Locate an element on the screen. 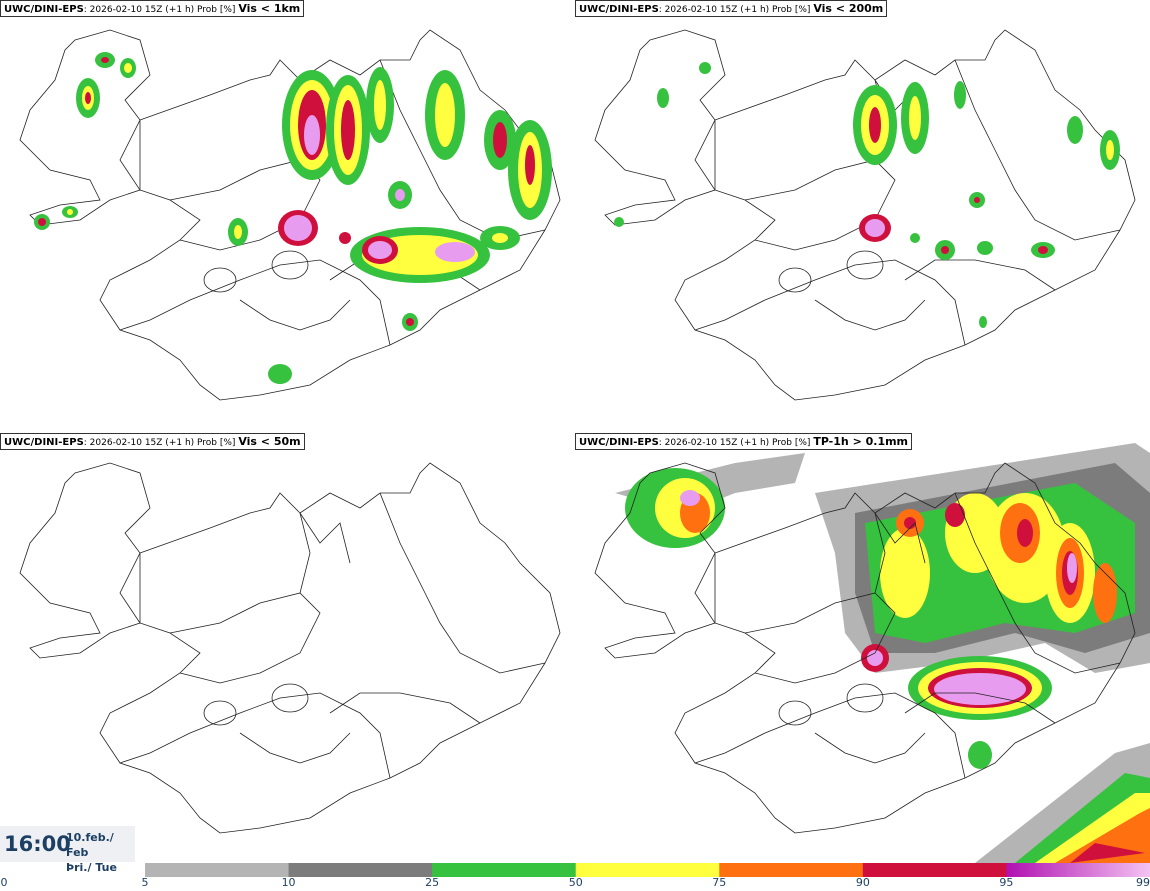  valid-time-box: 16:00 10.feb./ Feb Þri./ Tue is located at coordinates (67, 850).